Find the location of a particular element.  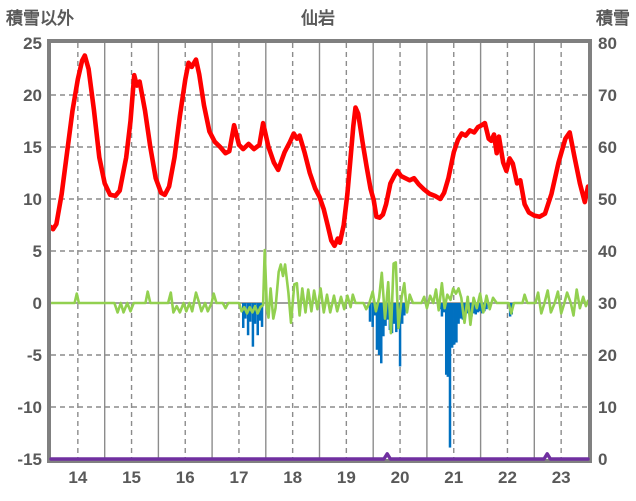

x-axis-tick: 23 is located at coordinates (561, 477).